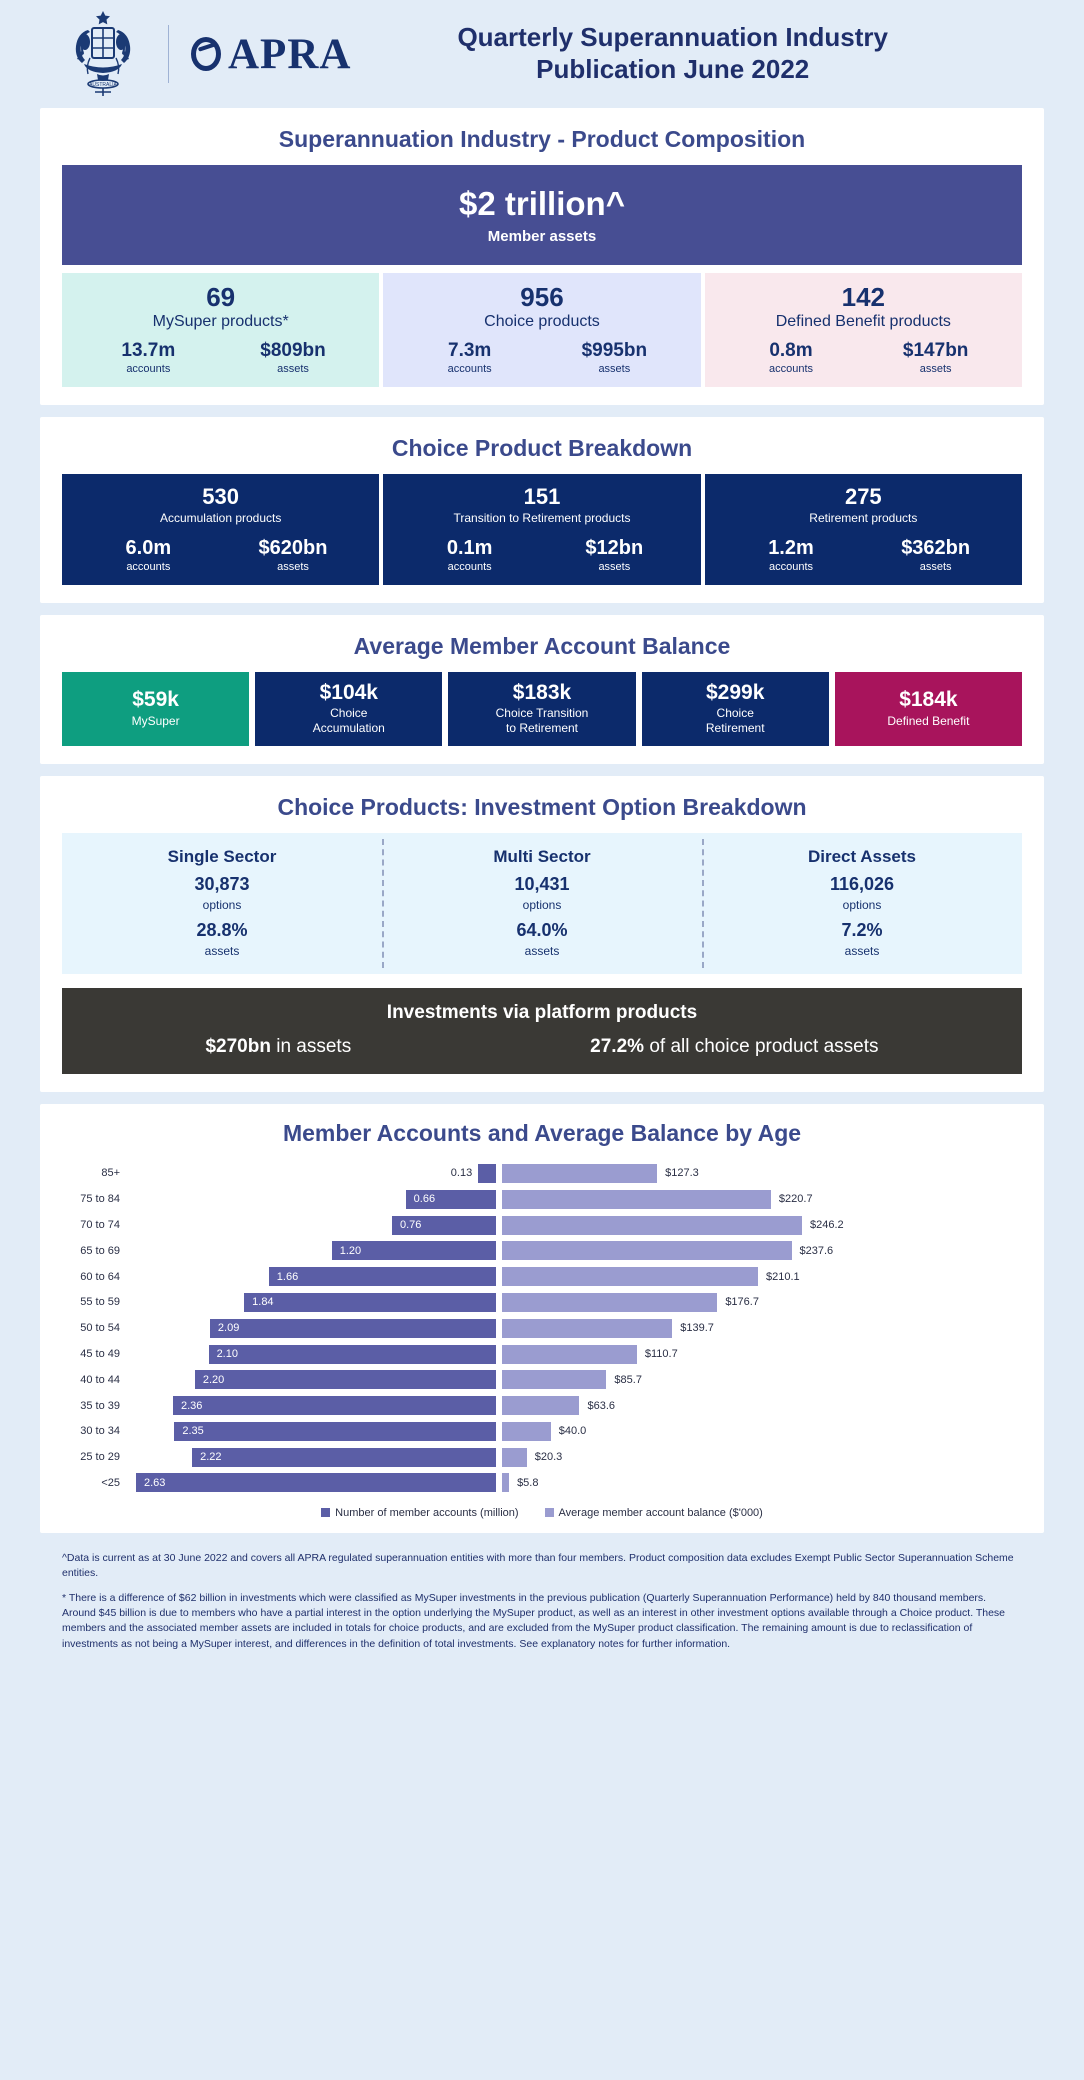 The width and height of the screenshot is (1084, 2080). What do you see at coordinates (660, 1512) in the screenshot?
I see `legend-label: Average member account balance ($'000)` at bounding box center [660, 1512].